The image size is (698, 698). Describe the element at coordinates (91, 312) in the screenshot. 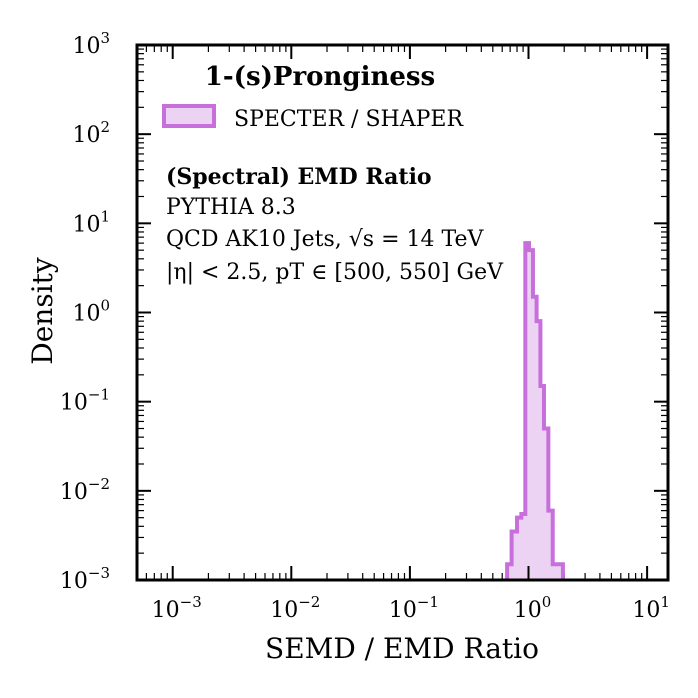

I see `y-tick-label-3: 10⁰` at that location.